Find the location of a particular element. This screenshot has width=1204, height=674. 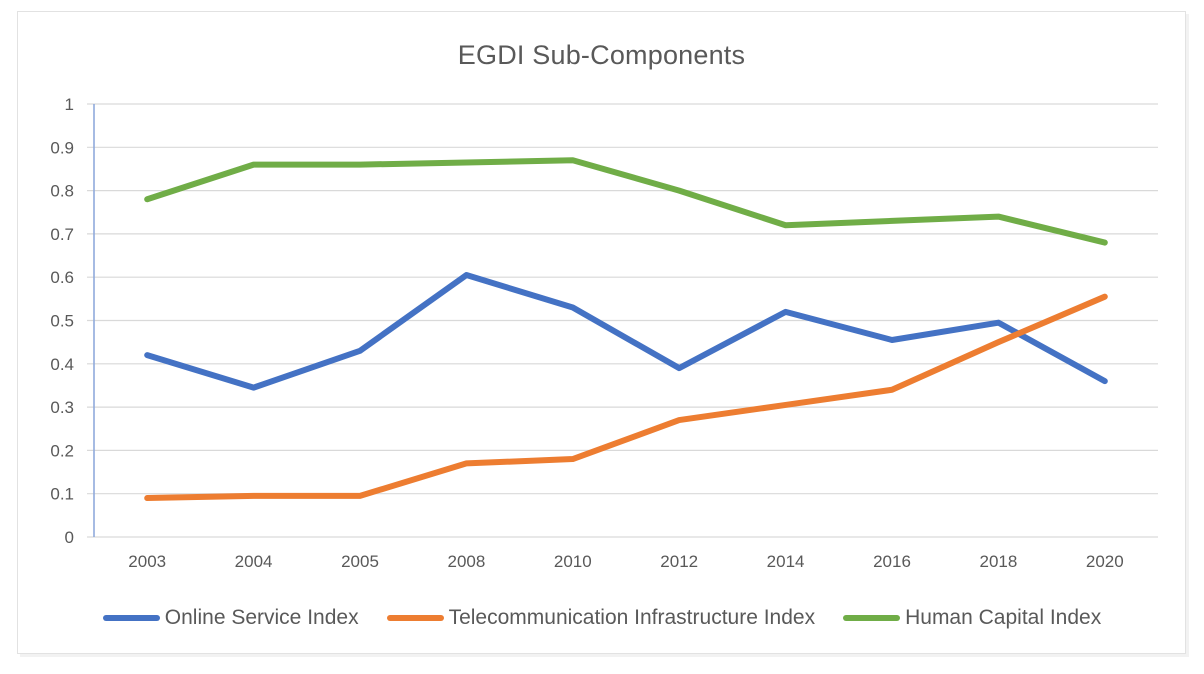

y-tick-label: 0.4 is located at coordinates (62, 364).